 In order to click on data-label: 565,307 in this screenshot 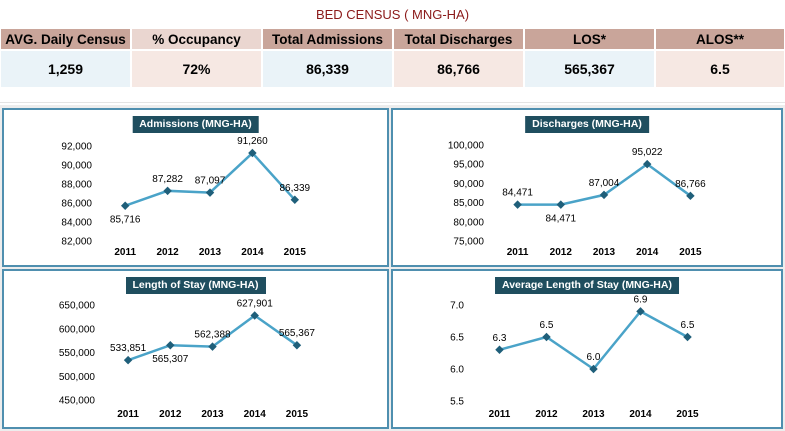, I will do `click(170, 359)`.